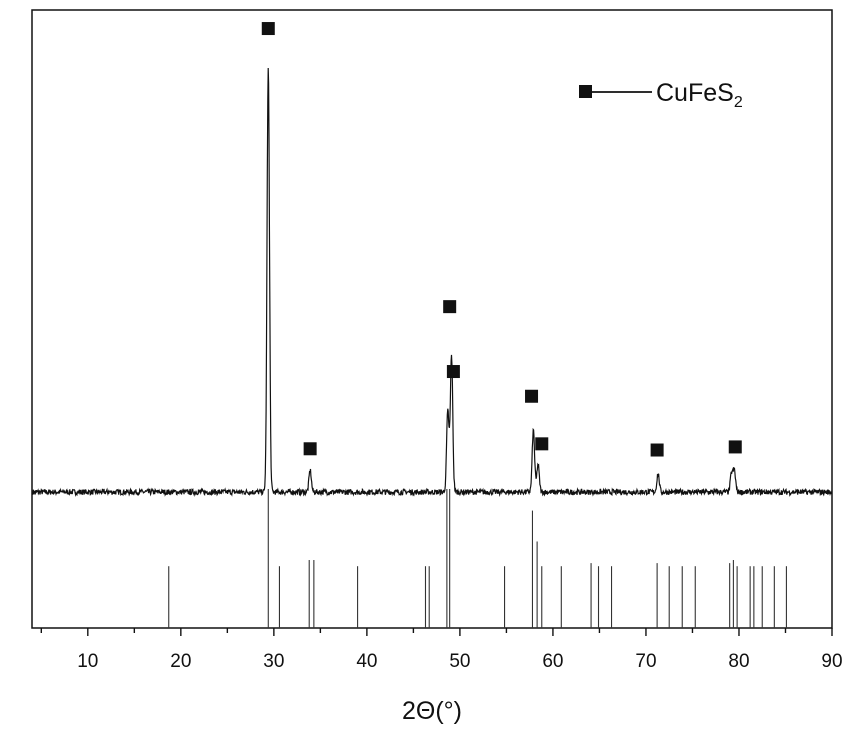 The height and width of the screenshot is (735, 855). What do you see at coordinates (585, 91) in the screenshot?
I see `legend-marker-icon` at bounding box center [585, 91].